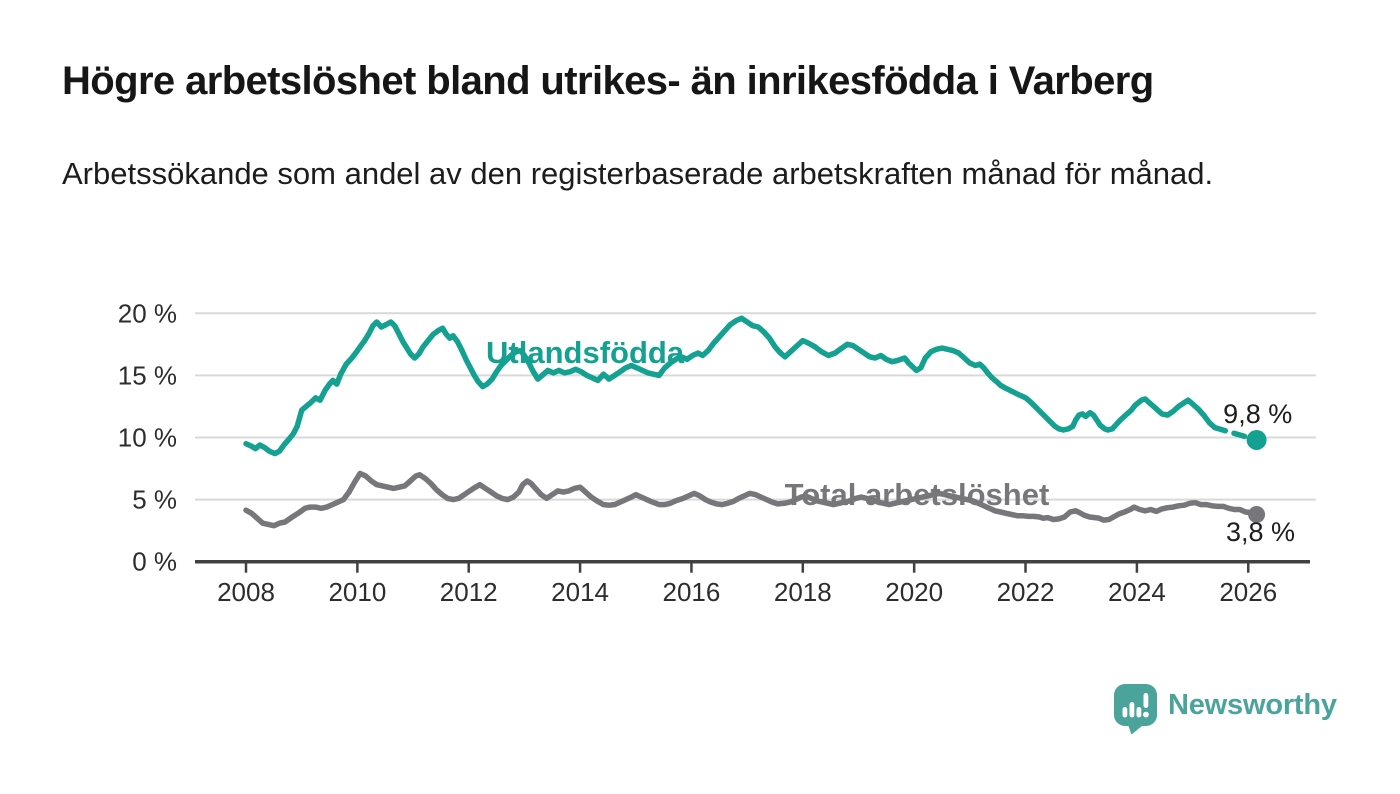  I want to click on y-axis-labels: 0 % 5 % 10 % 15 % 20 %, so click(147, 437).